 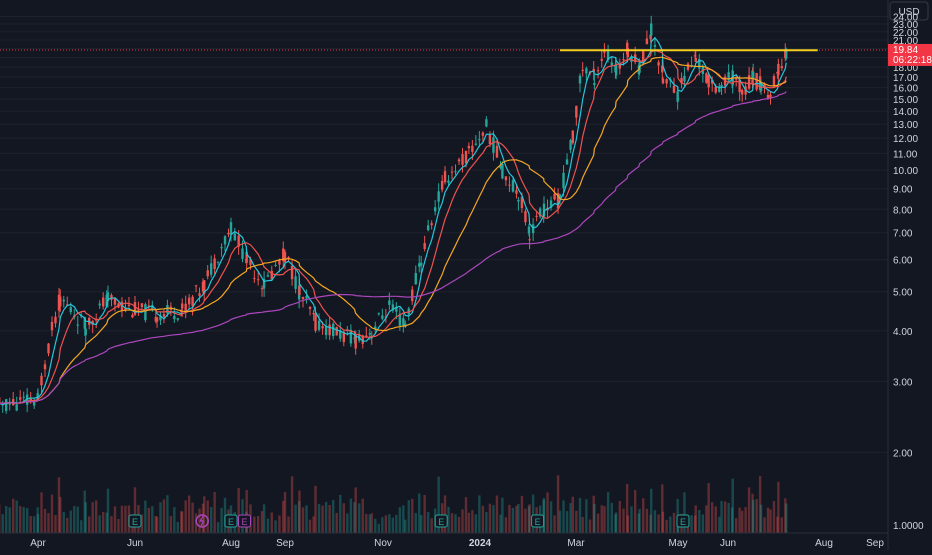 What do you see at coordinates (576, 543) in the screenshot?
I see `time-tick-label: Mar` at bounding box center [576, 543].